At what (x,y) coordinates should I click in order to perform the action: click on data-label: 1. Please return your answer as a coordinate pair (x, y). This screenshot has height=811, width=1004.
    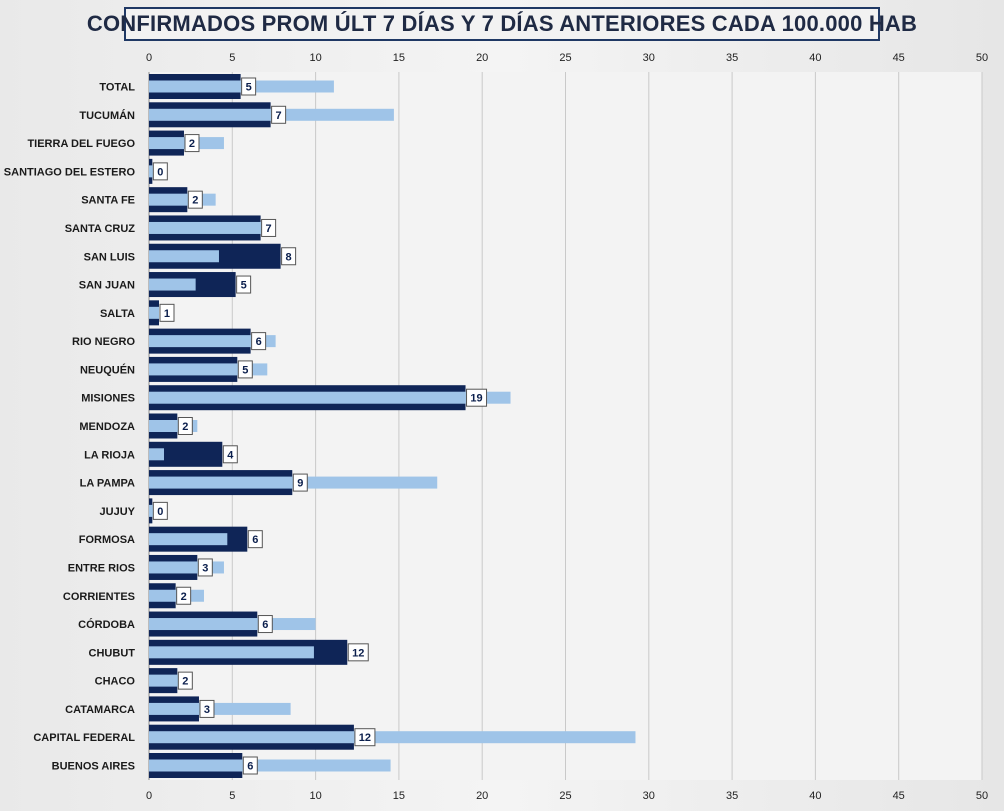
    Looking at the image, I should click on (167, 314).